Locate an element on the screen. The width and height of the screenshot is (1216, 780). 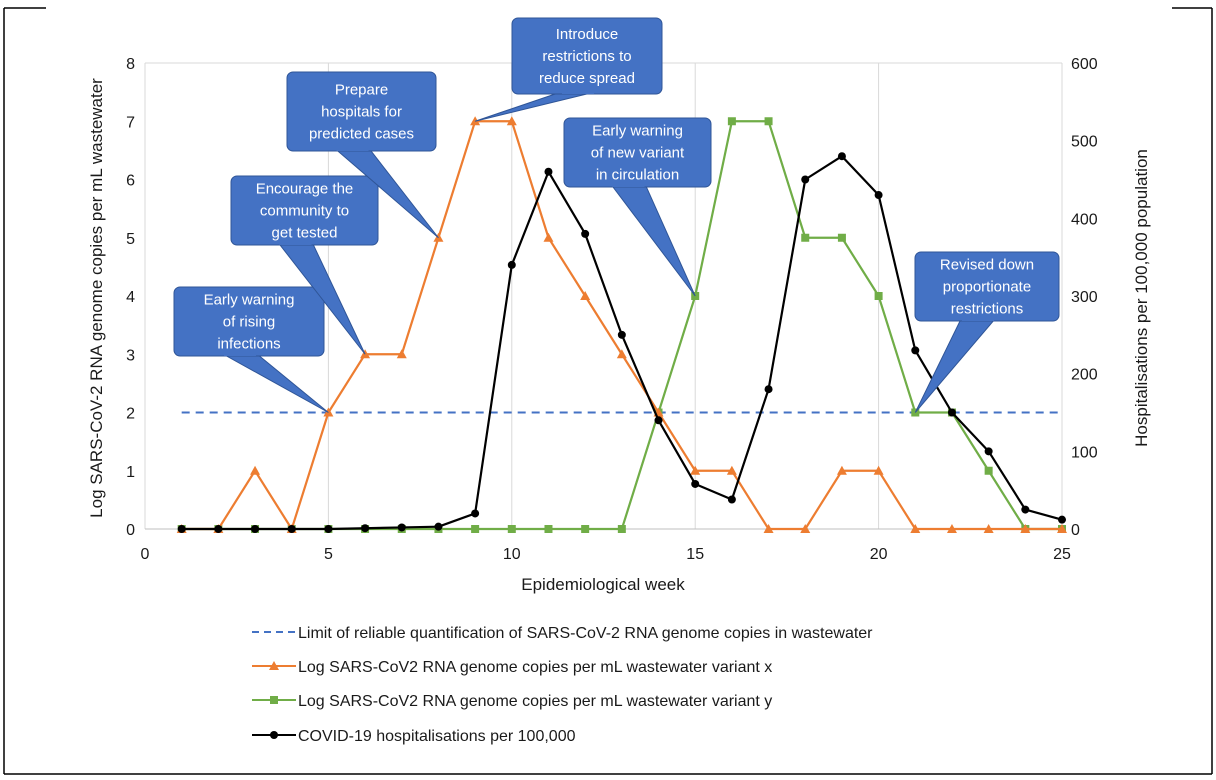
y-tick-label: 8 is located at coordinates (130, 64).